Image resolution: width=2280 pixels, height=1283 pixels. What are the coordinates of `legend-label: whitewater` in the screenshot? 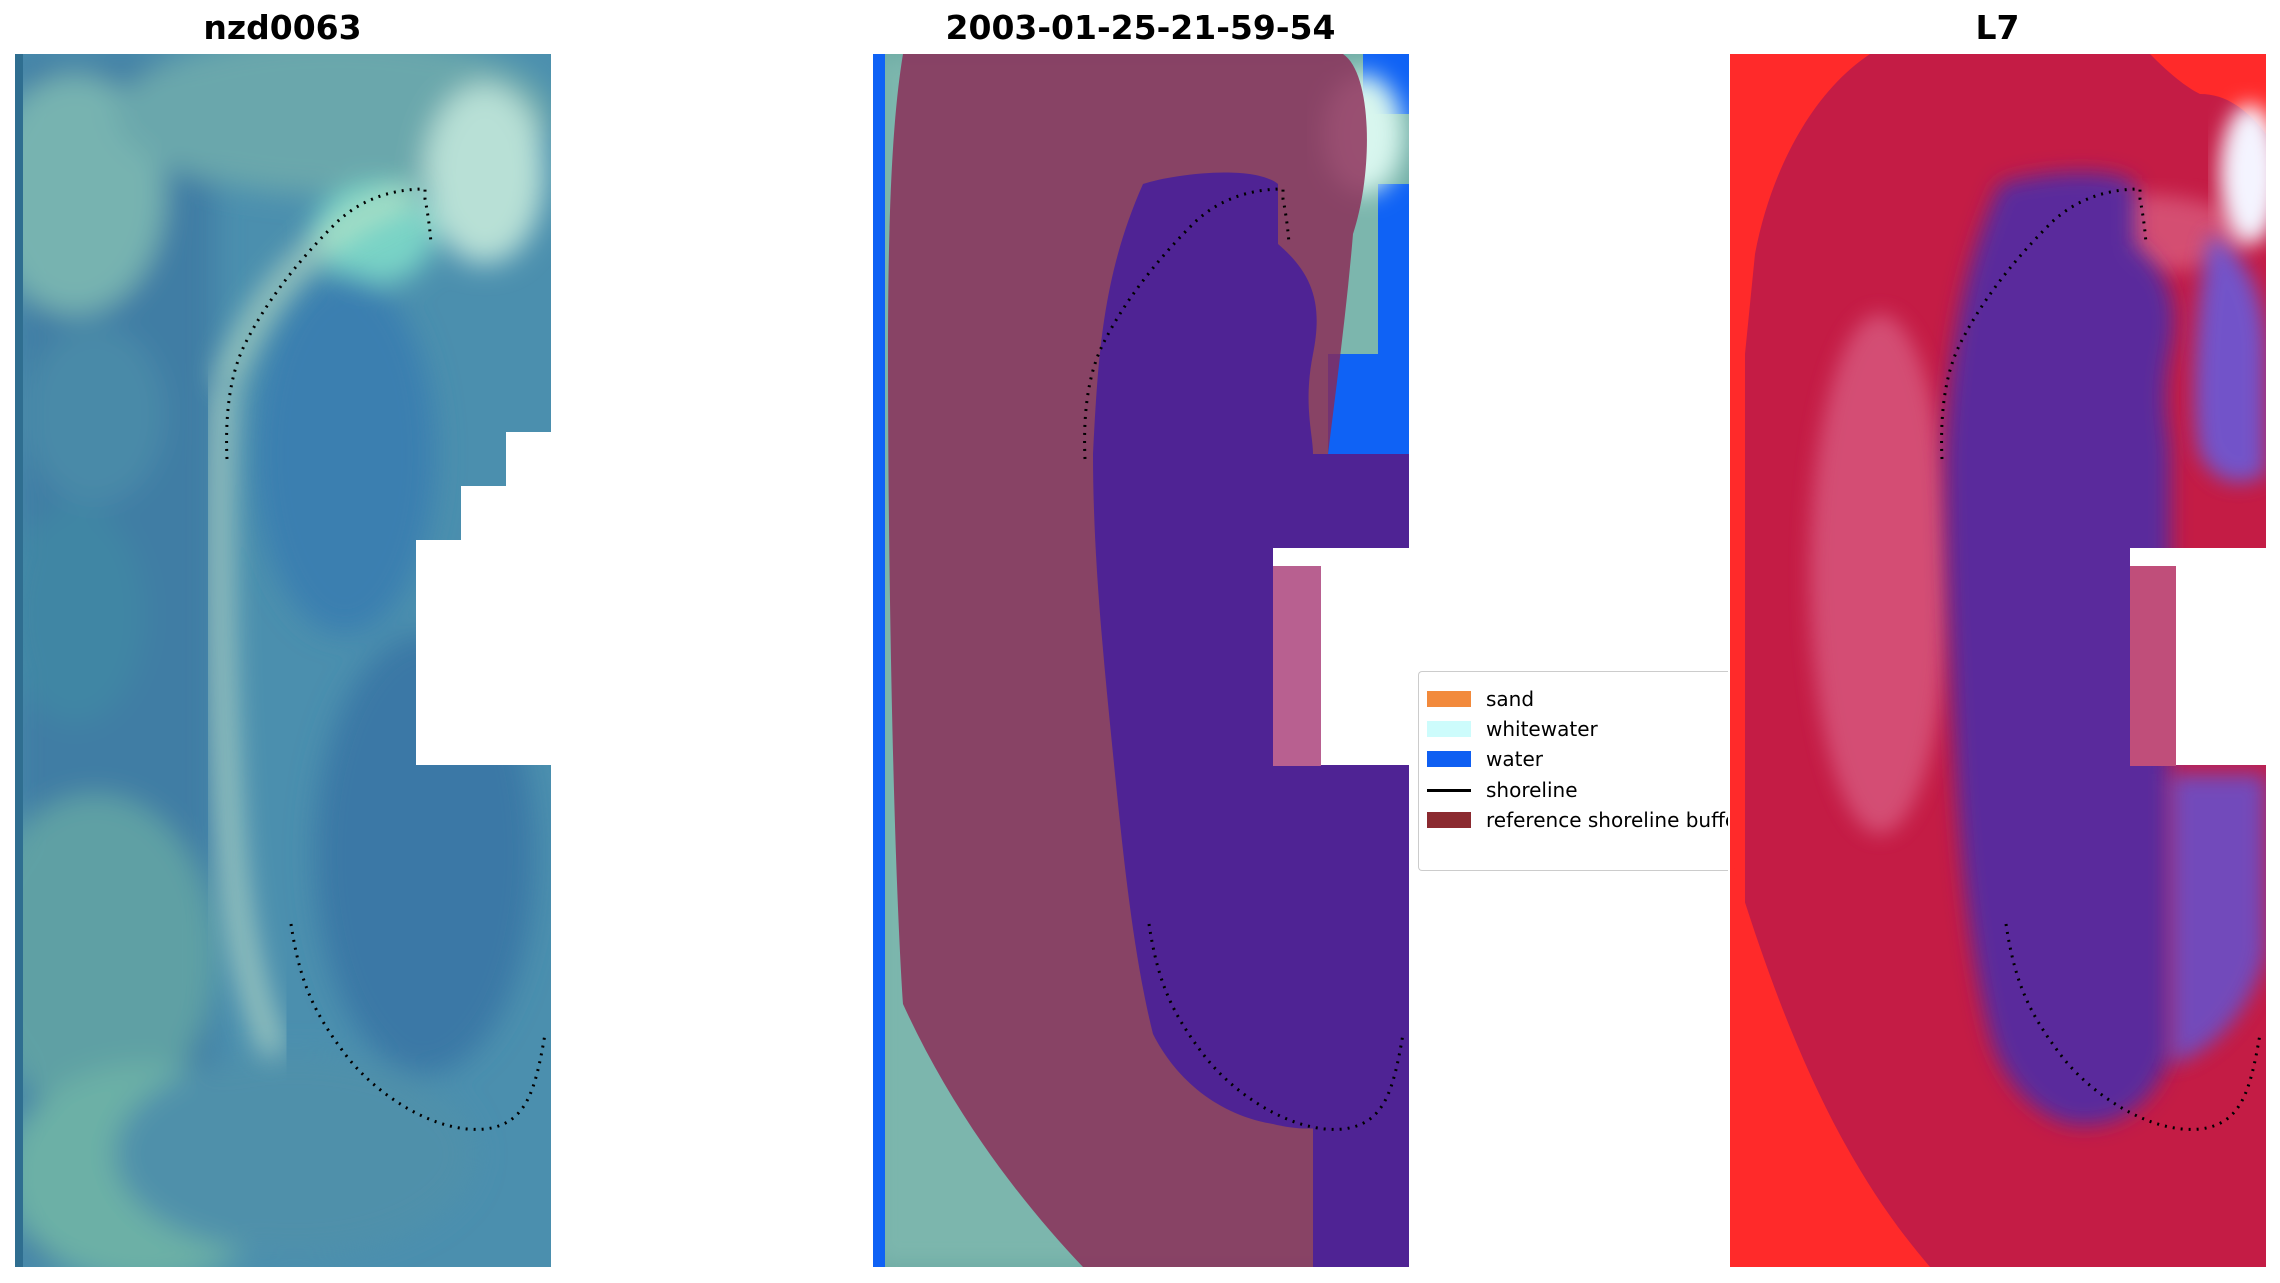 It's located at (1542, 729).